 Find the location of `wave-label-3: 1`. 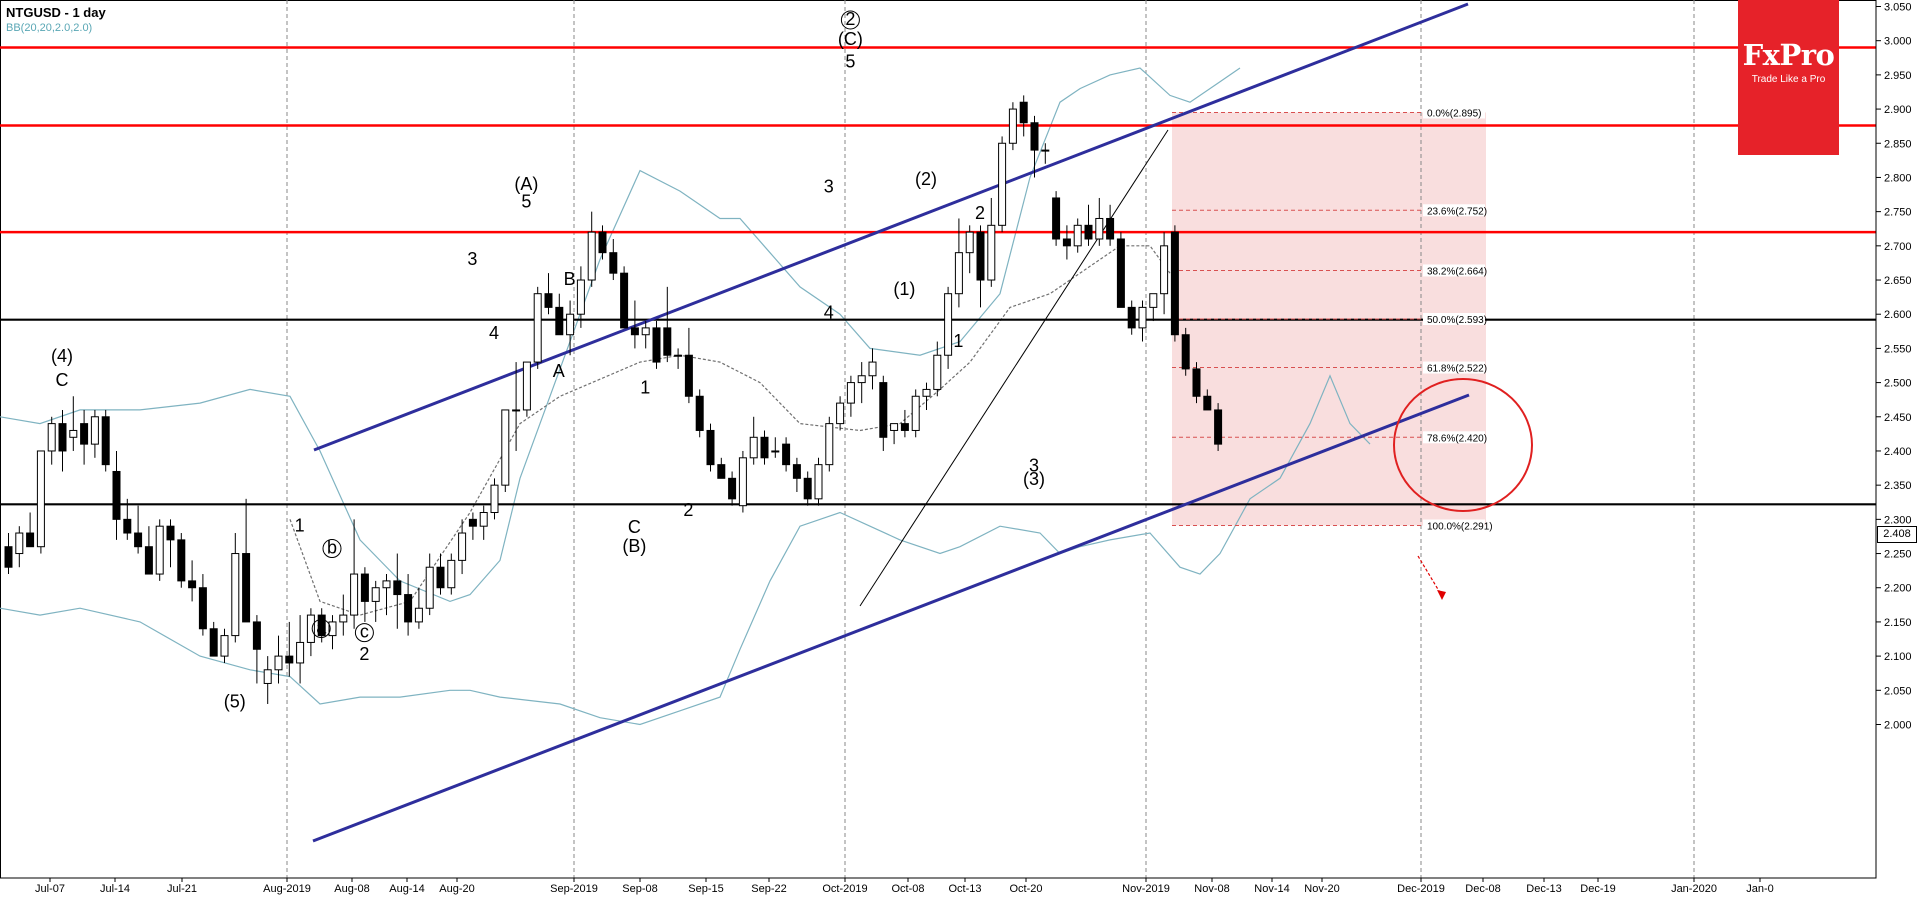

wave-label-3: 1 is located at coordinates (300, 526).